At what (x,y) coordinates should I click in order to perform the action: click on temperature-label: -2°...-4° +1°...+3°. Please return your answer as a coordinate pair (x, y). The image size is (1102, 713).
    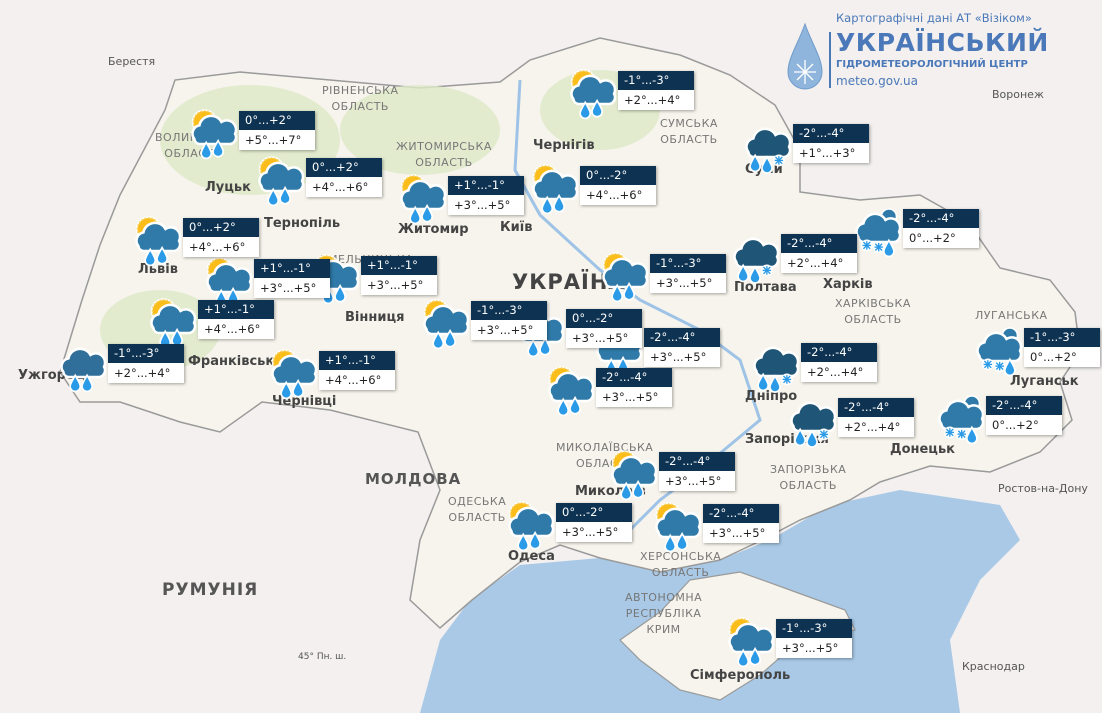
    Looking at the image, I should click on (831, 143).